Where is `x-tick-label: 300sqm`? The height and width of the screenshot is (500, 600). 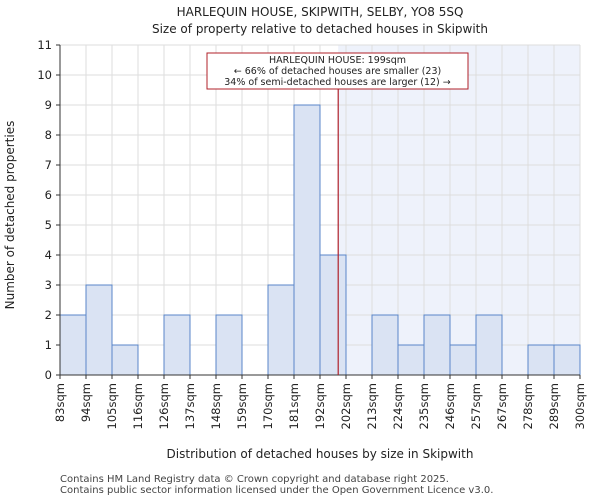
x-tick-label: 300sqm is located at coordinates (580, 406).